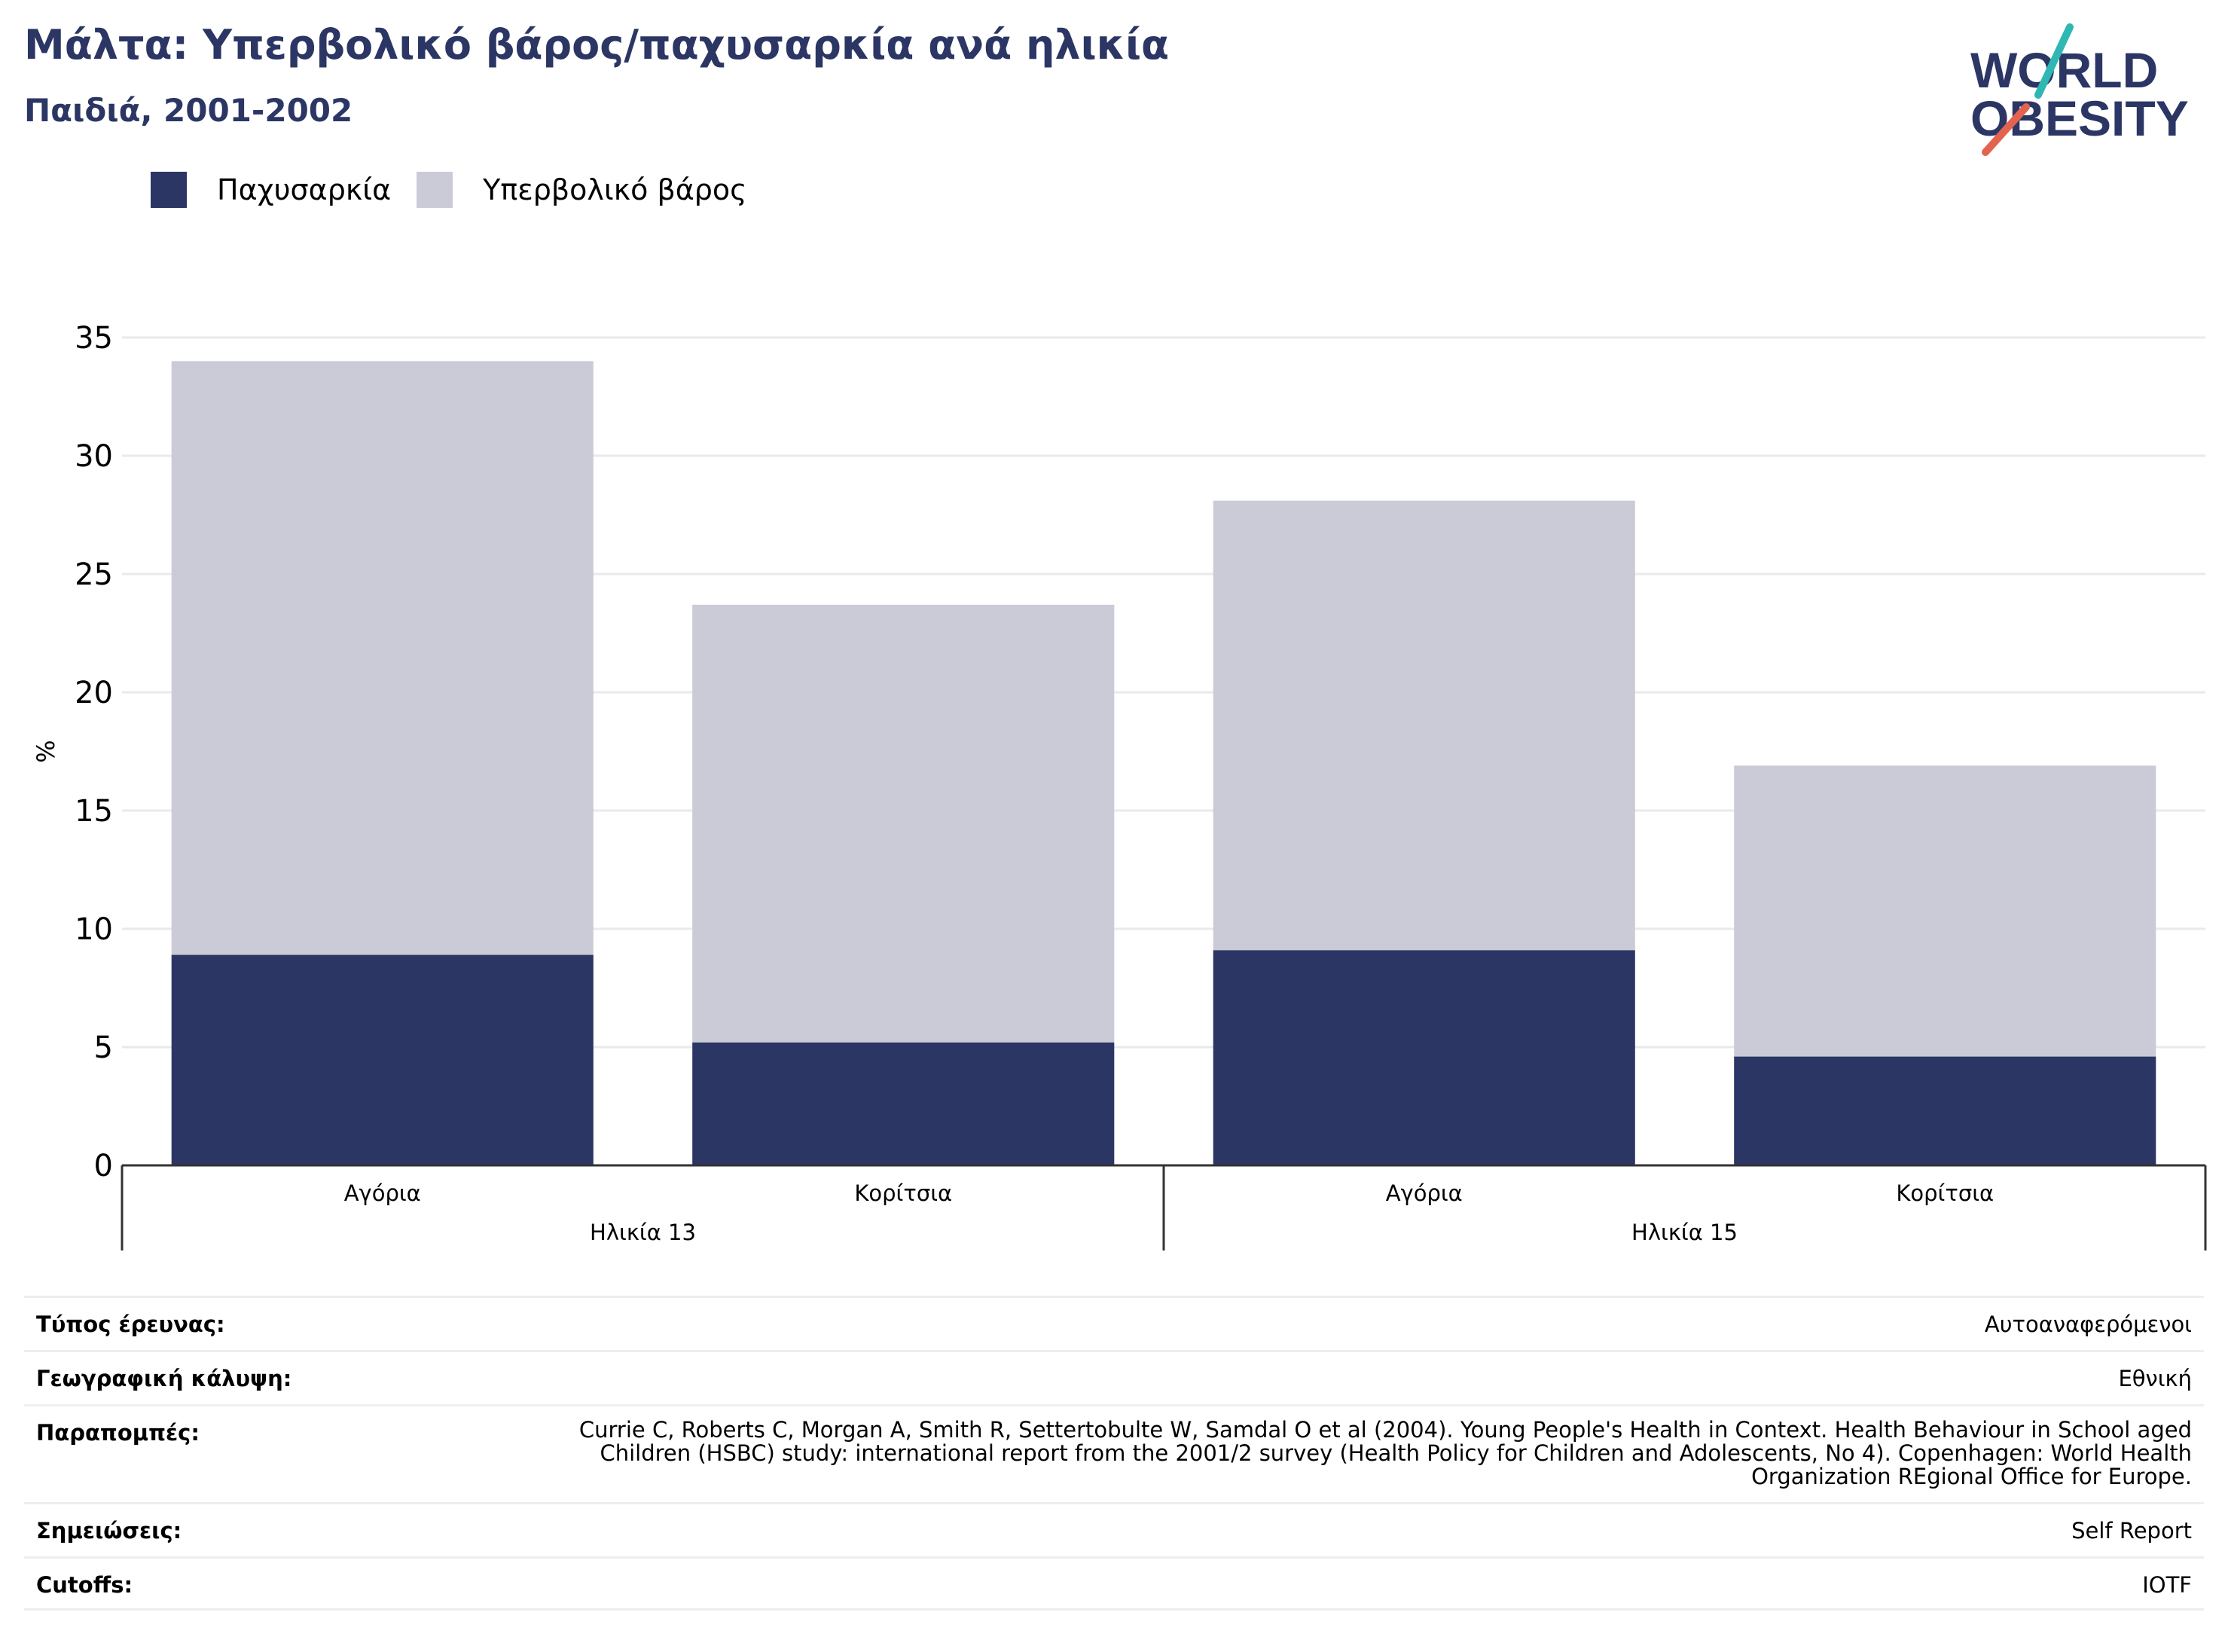 Image resolution: width=2228 pixels, height=1652 pixels. What do you see at coordinates (1114, 1583) in the screenshot?
I see `info-row-cutoffs: Cutoffs: IOTF` at bounding box center [1114, 1583].